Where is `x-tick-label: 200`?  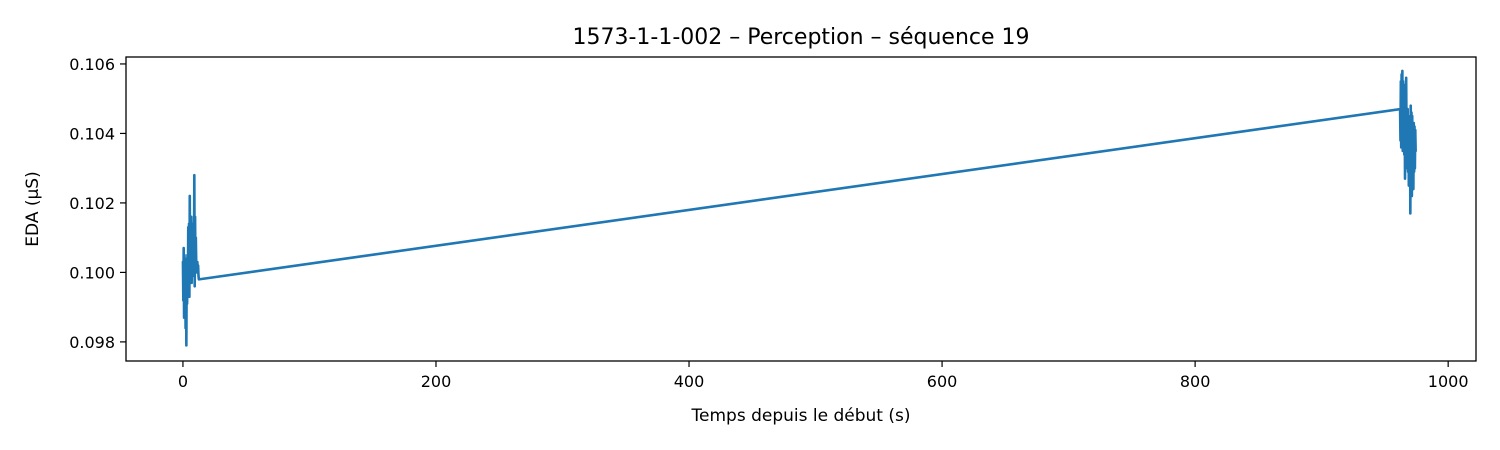
x-tick-label: 200 is located at coordinates (436, 381).